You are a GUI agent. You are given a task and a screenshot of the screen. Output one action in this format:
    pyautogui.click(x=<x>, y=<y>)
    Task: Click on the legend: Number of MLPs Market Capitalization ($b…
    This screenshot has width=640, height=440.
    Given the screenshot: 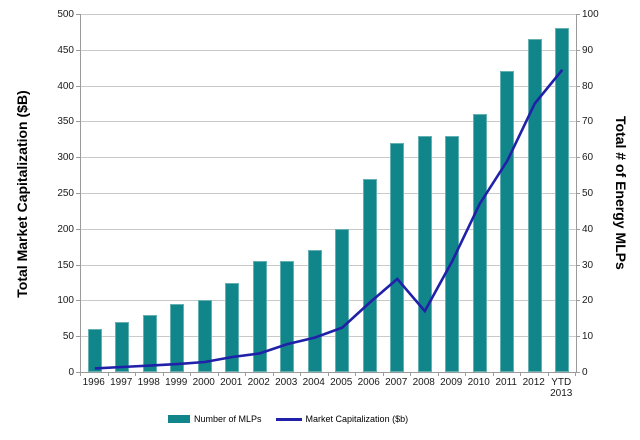 What is the action you would take?
    pyautogui.click(x=288, y=419)
    